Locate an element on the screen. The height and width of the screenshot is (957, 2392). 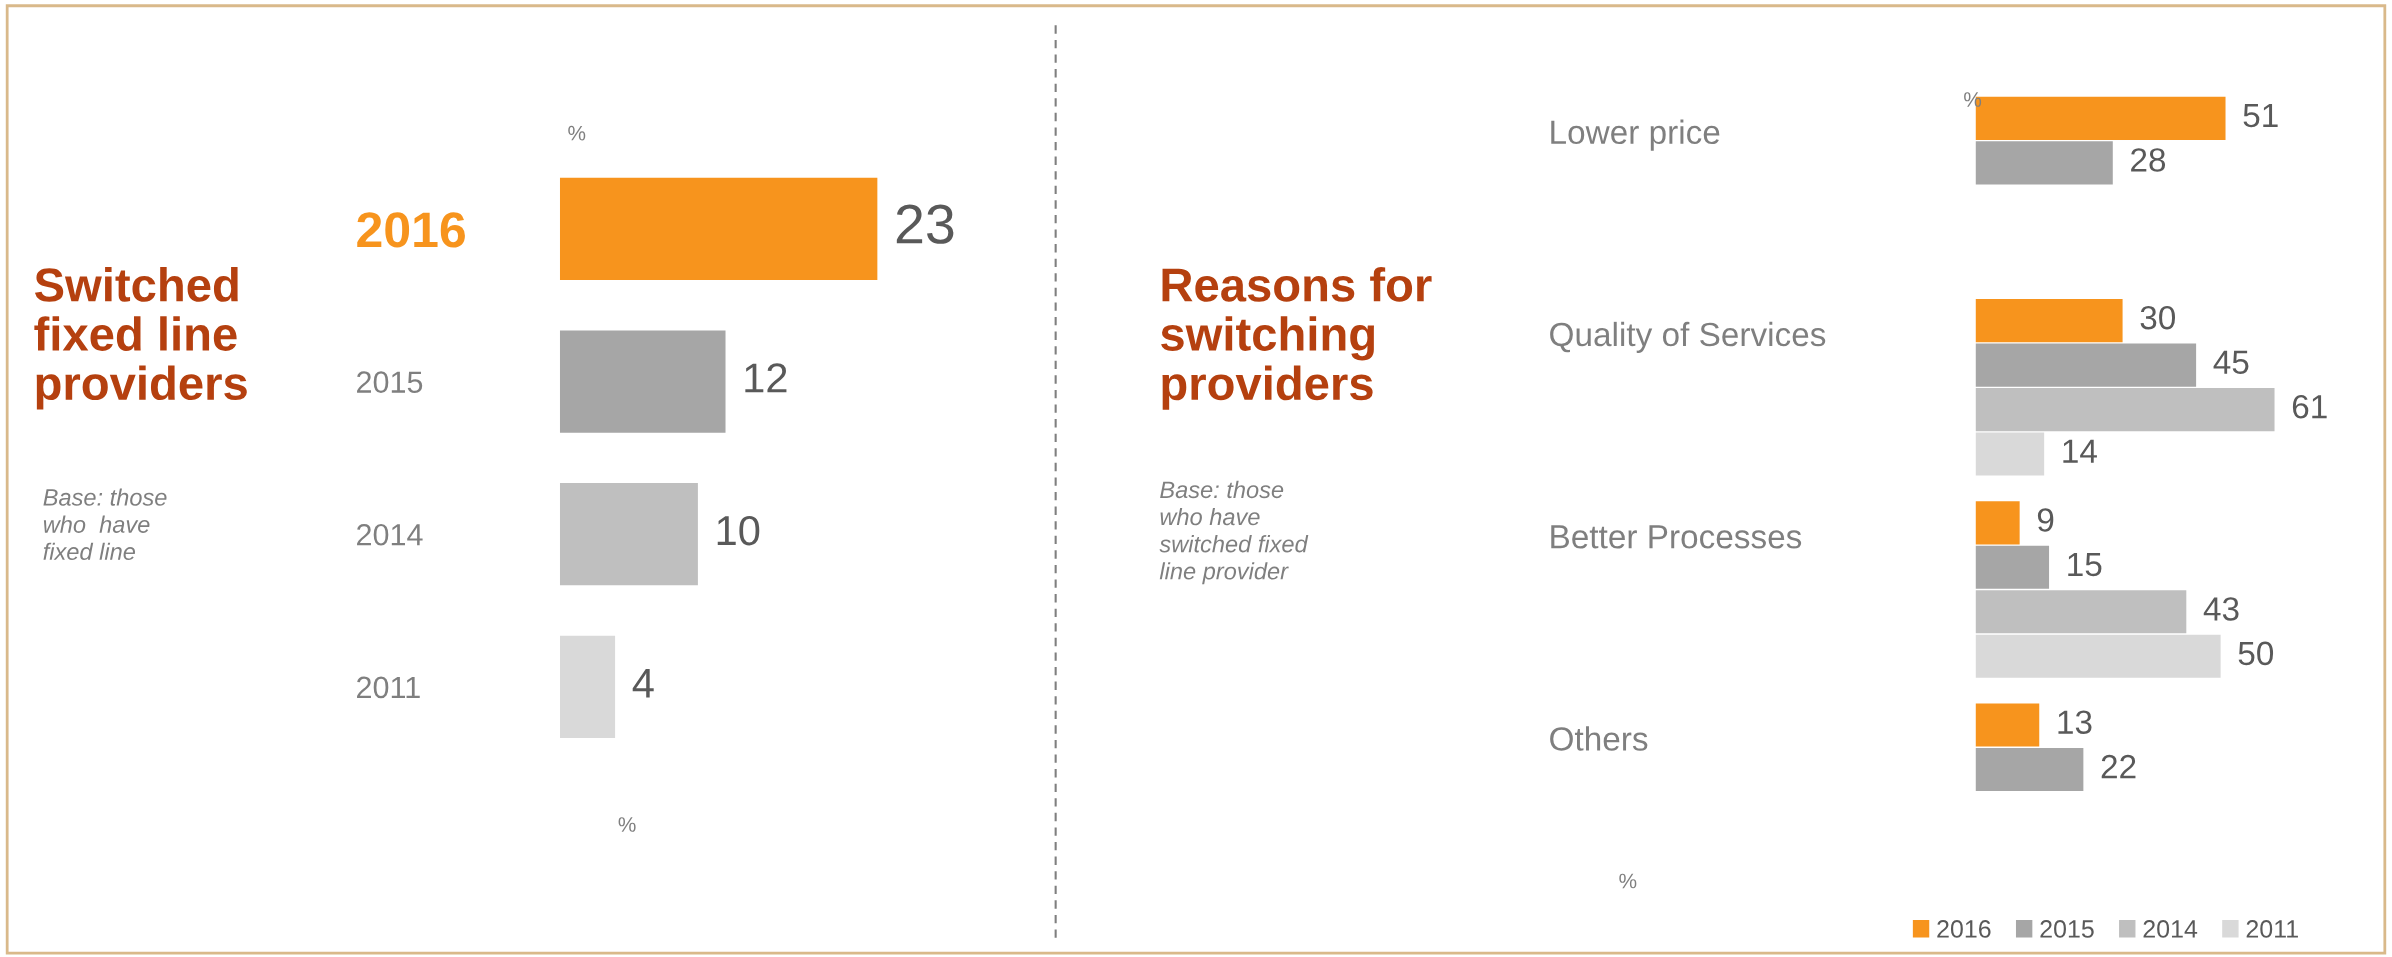
text: Base: those who have fixed line is located at coordinates (105, 524).